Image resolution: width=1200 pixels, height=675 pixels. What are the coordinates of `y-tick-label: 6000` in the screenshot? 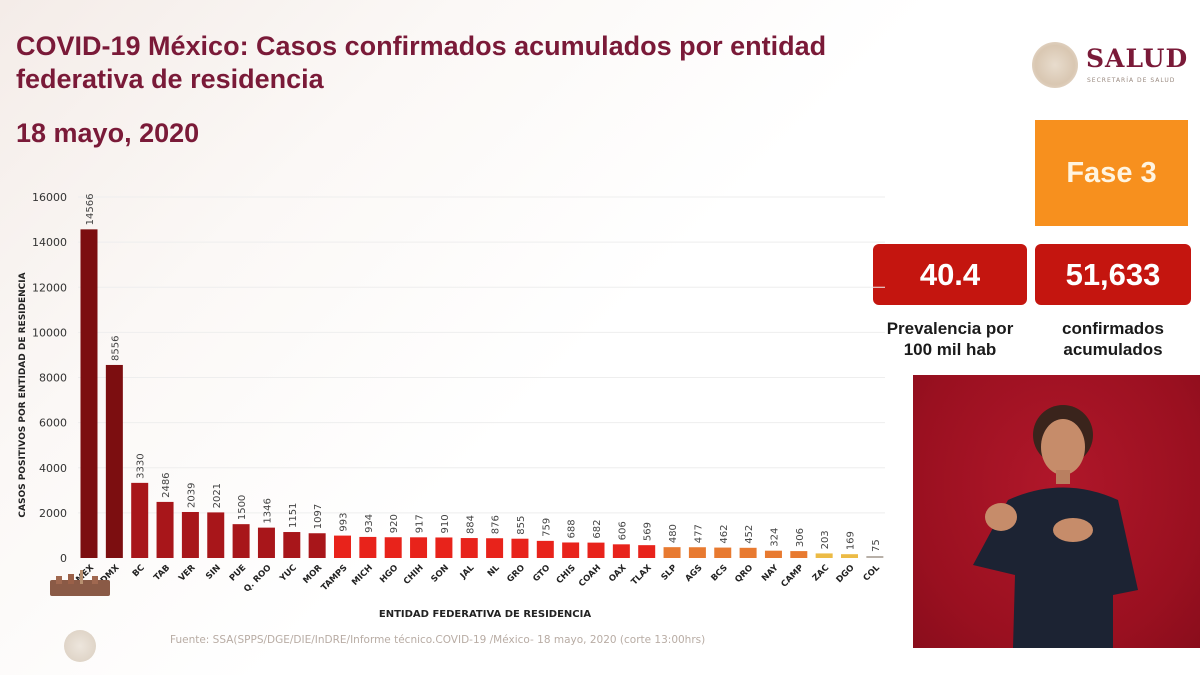 It's located at (53, 423).